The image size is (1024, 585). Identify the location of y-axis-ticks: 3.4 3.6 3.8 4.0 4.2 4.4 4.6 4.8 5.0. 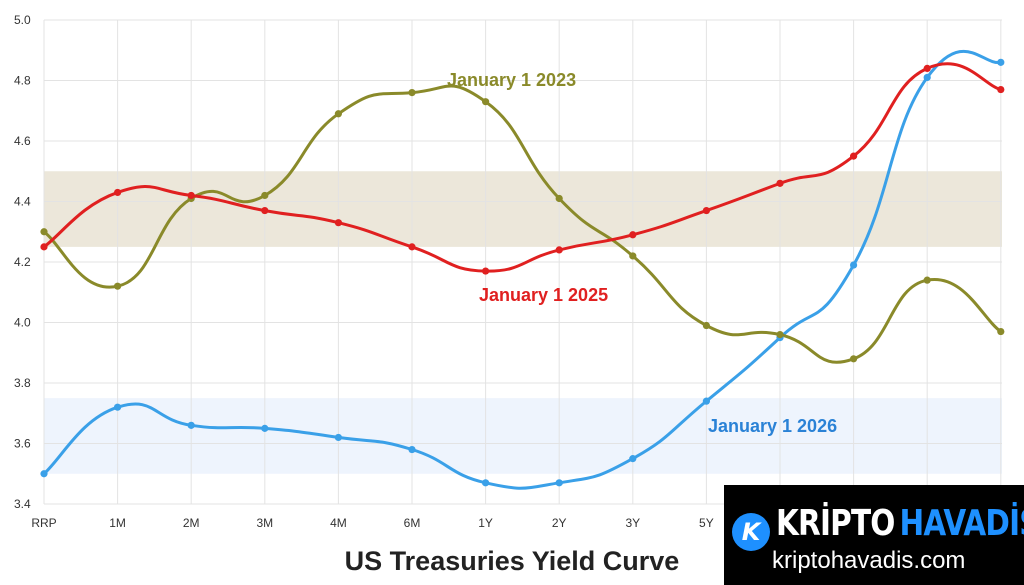
(22, 262).